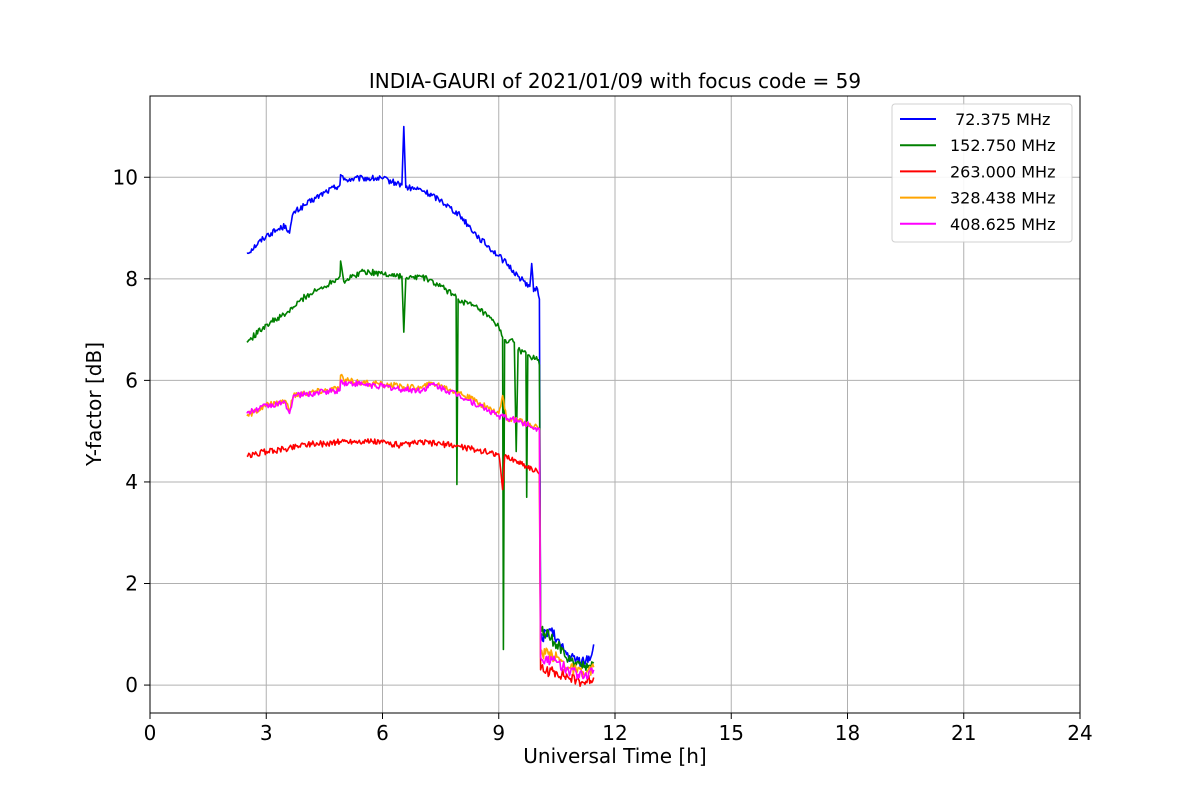 The width and height of the screenshot is (1200, 800). What do you see at coordinates (963, 733) in the screenshot?
I see `x-tick-label: 21` at bounding box center [963, 733].